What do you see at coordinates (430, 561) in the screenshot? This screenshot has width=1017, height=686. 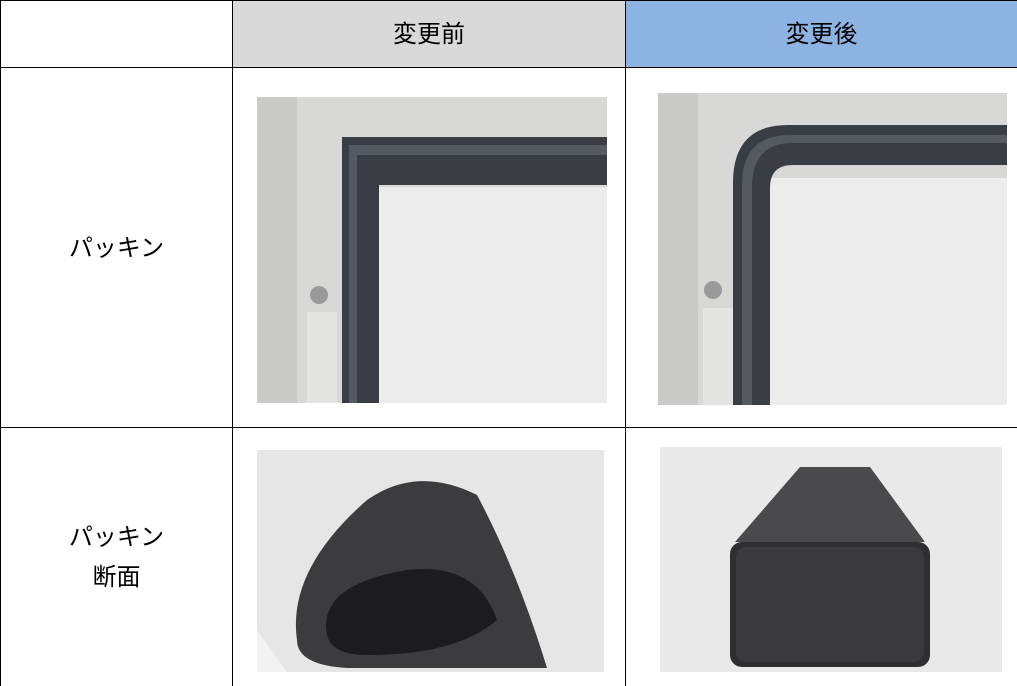 I see `photo-section-before` at bounding box center [430, 561].